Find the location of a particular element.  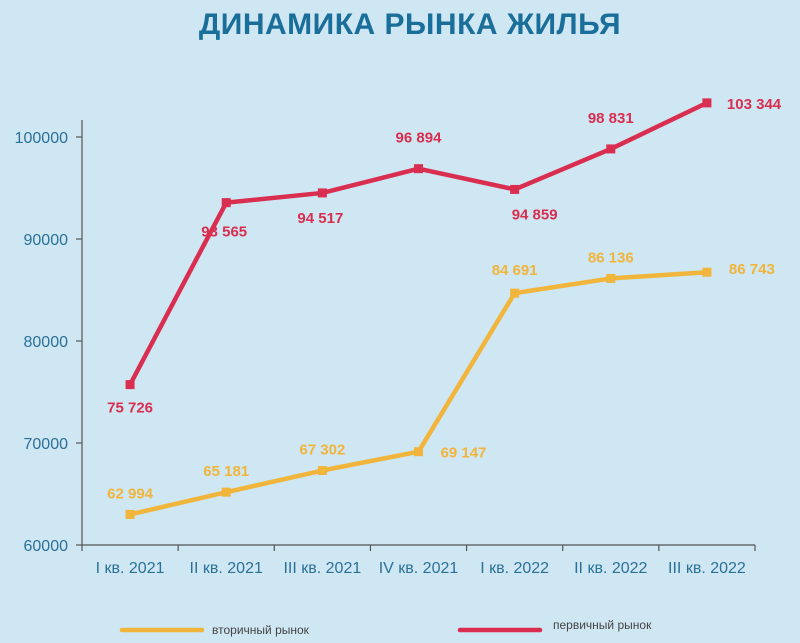

primary-market-data-label: 96 894 is located at coordinates (419, 138).